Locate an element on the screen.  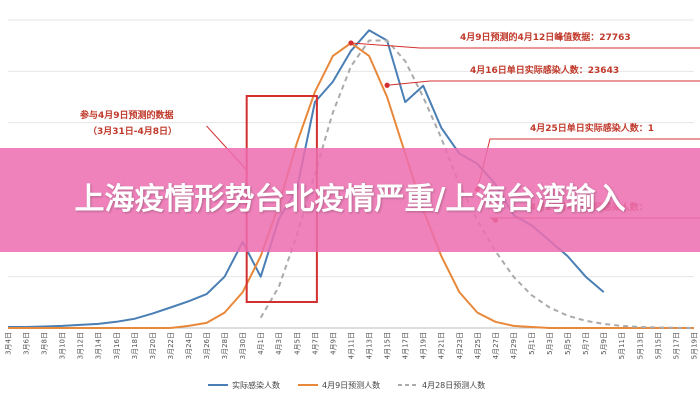
x-tick-label: 5月11日 is located at coordinates (622, 345).